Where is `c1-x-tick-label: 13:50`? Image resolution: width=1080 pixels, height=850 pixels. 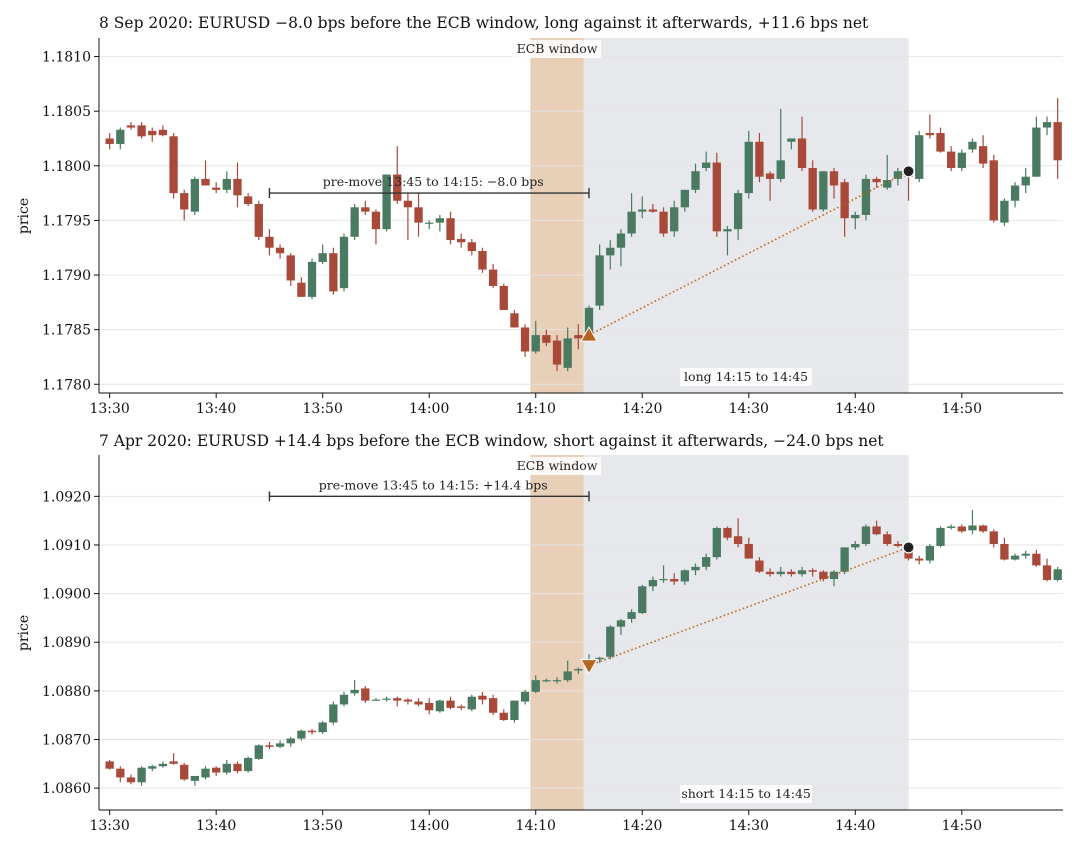 c1-x-tick-label: 13:50 is located at coordinates (323, 409).